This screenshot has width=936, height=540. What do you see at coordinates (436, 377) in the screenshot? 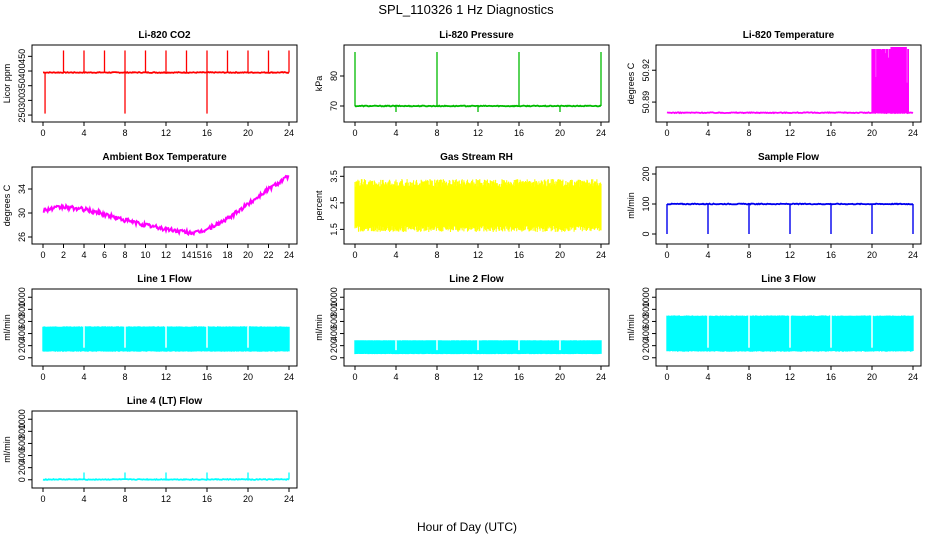
I see `x-tick-label-line2: 8` at bounding box center [436, 377].